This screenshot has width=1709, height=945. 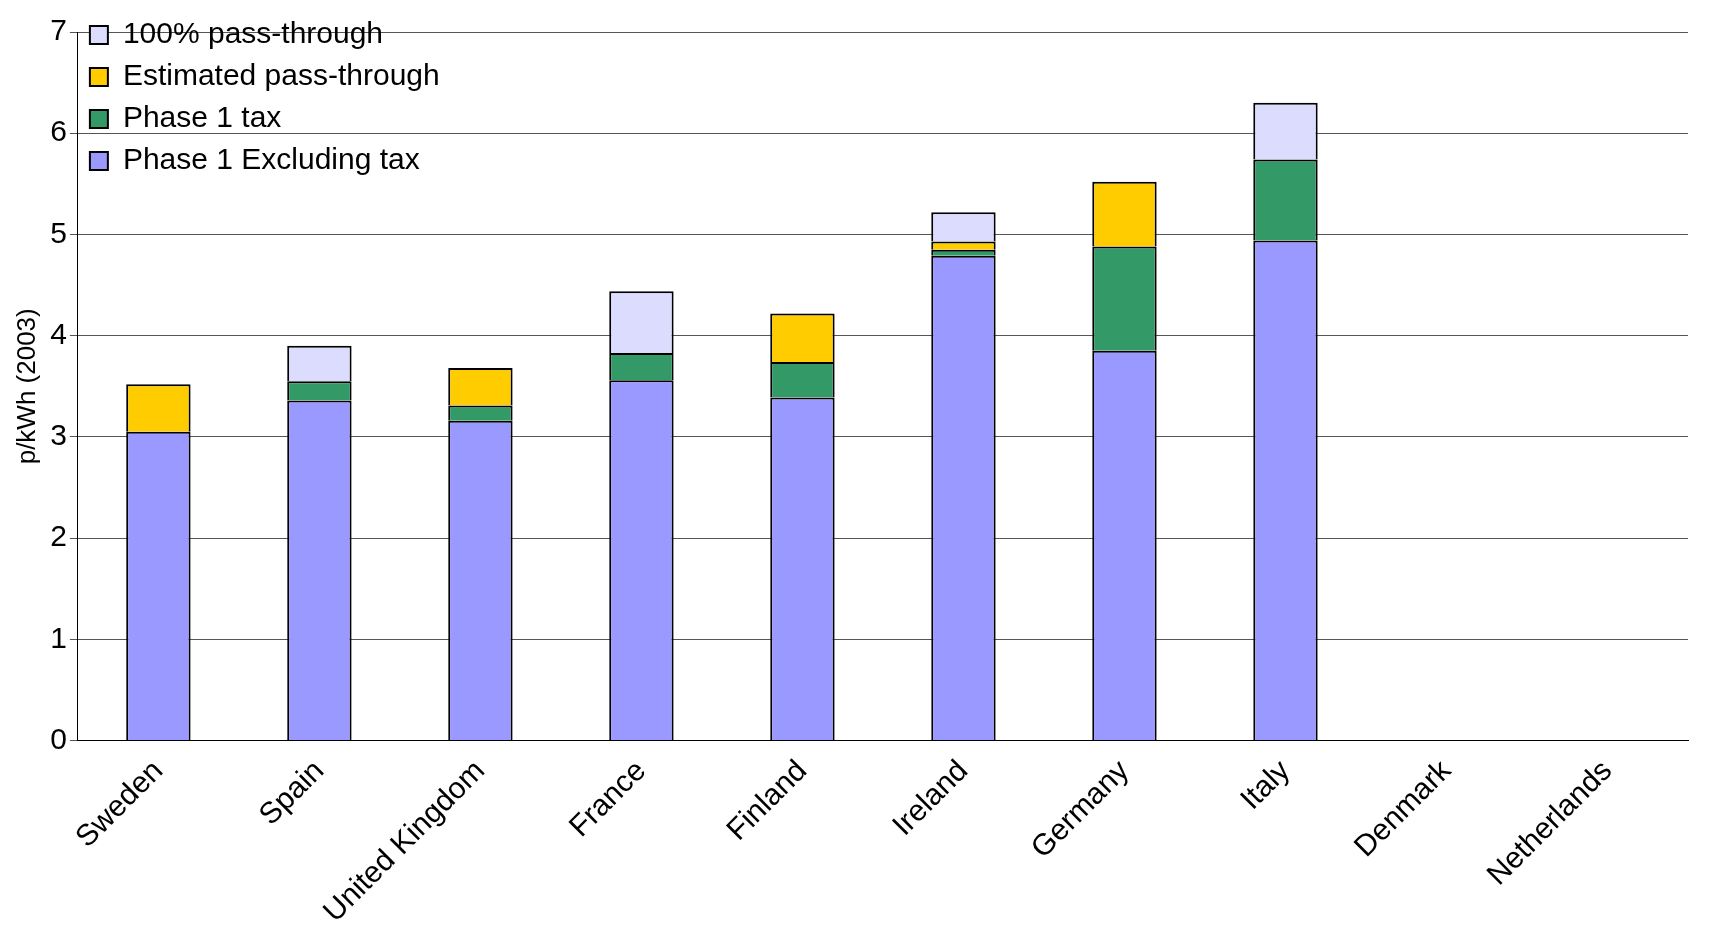 I want to click on legend-label: Estimated pass-through, so click(x=281, y=75).